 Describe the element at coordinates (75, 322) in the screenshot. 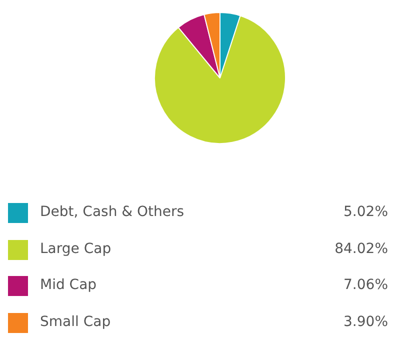

I see `legend-label: Small Cap` at that location.